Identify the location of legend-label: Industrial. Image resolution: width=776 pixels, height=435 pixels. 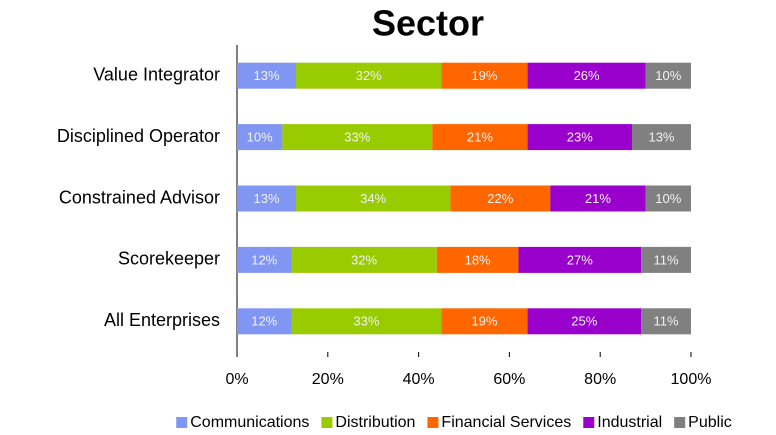
(629, 422).